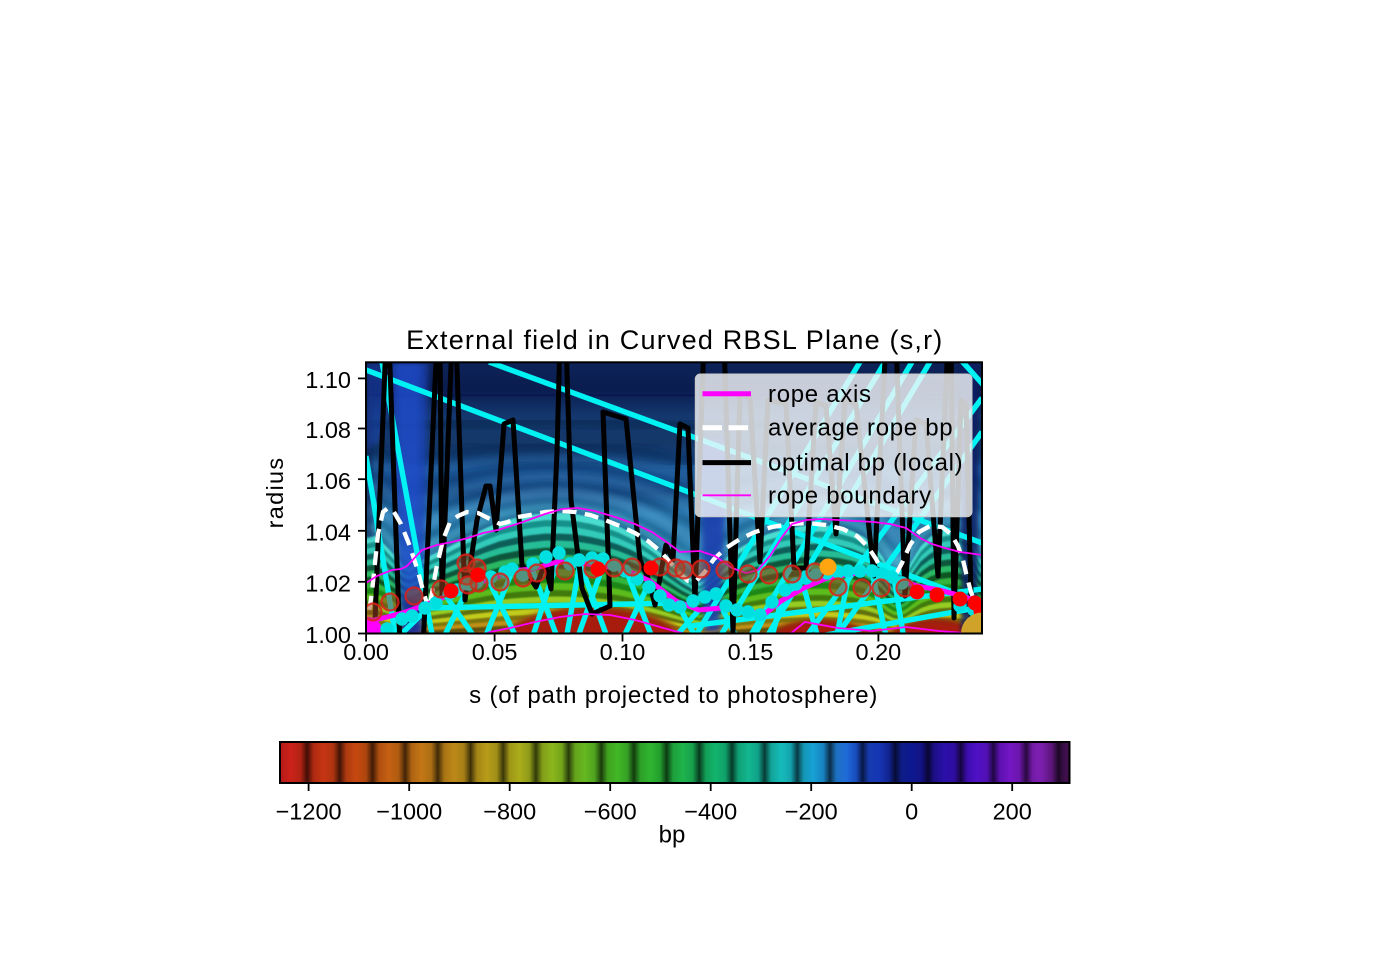 This screenshot has height=960, width=1375. What do you see at coordinates (328, 532) in the screenshot?
I see `svg-text: 1.04` at bounding box center [328, 532].